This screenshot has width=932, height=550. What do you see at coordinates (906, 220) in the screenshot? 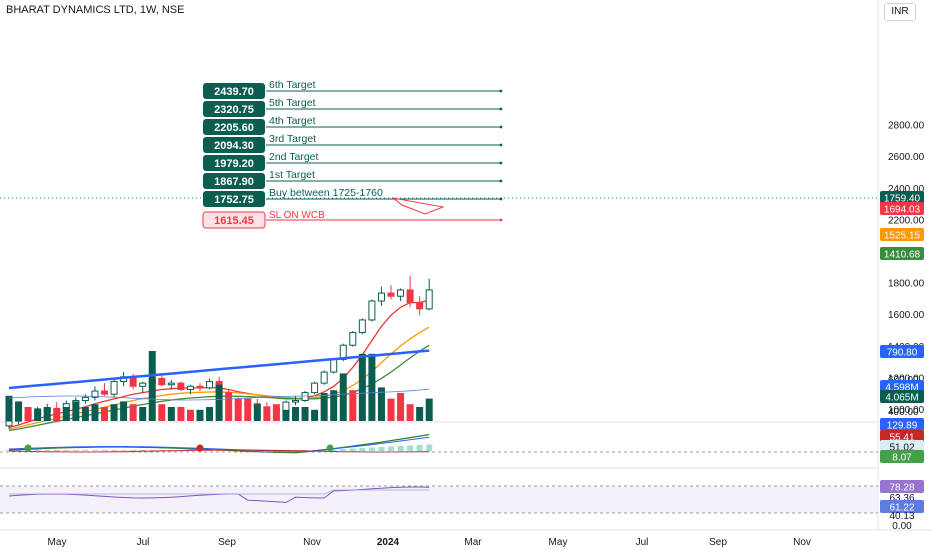
I see `price-tick-label: 2200.00` at bounding box center [906, 220].